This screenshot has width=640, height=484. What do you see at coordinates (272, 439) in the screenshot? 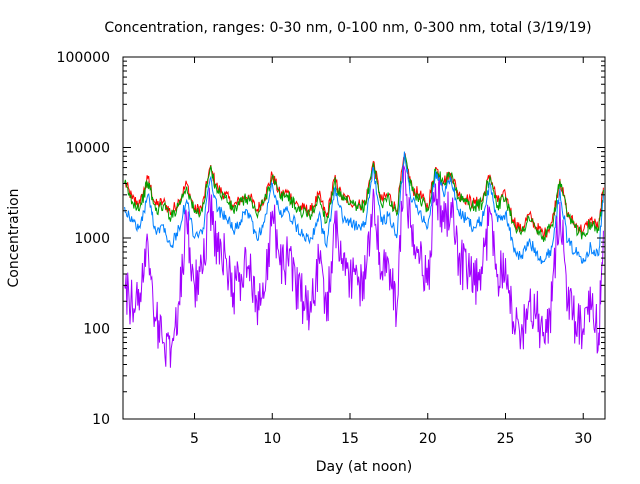
I see `x-tick-label: 10` at bounding box center [272, 439].